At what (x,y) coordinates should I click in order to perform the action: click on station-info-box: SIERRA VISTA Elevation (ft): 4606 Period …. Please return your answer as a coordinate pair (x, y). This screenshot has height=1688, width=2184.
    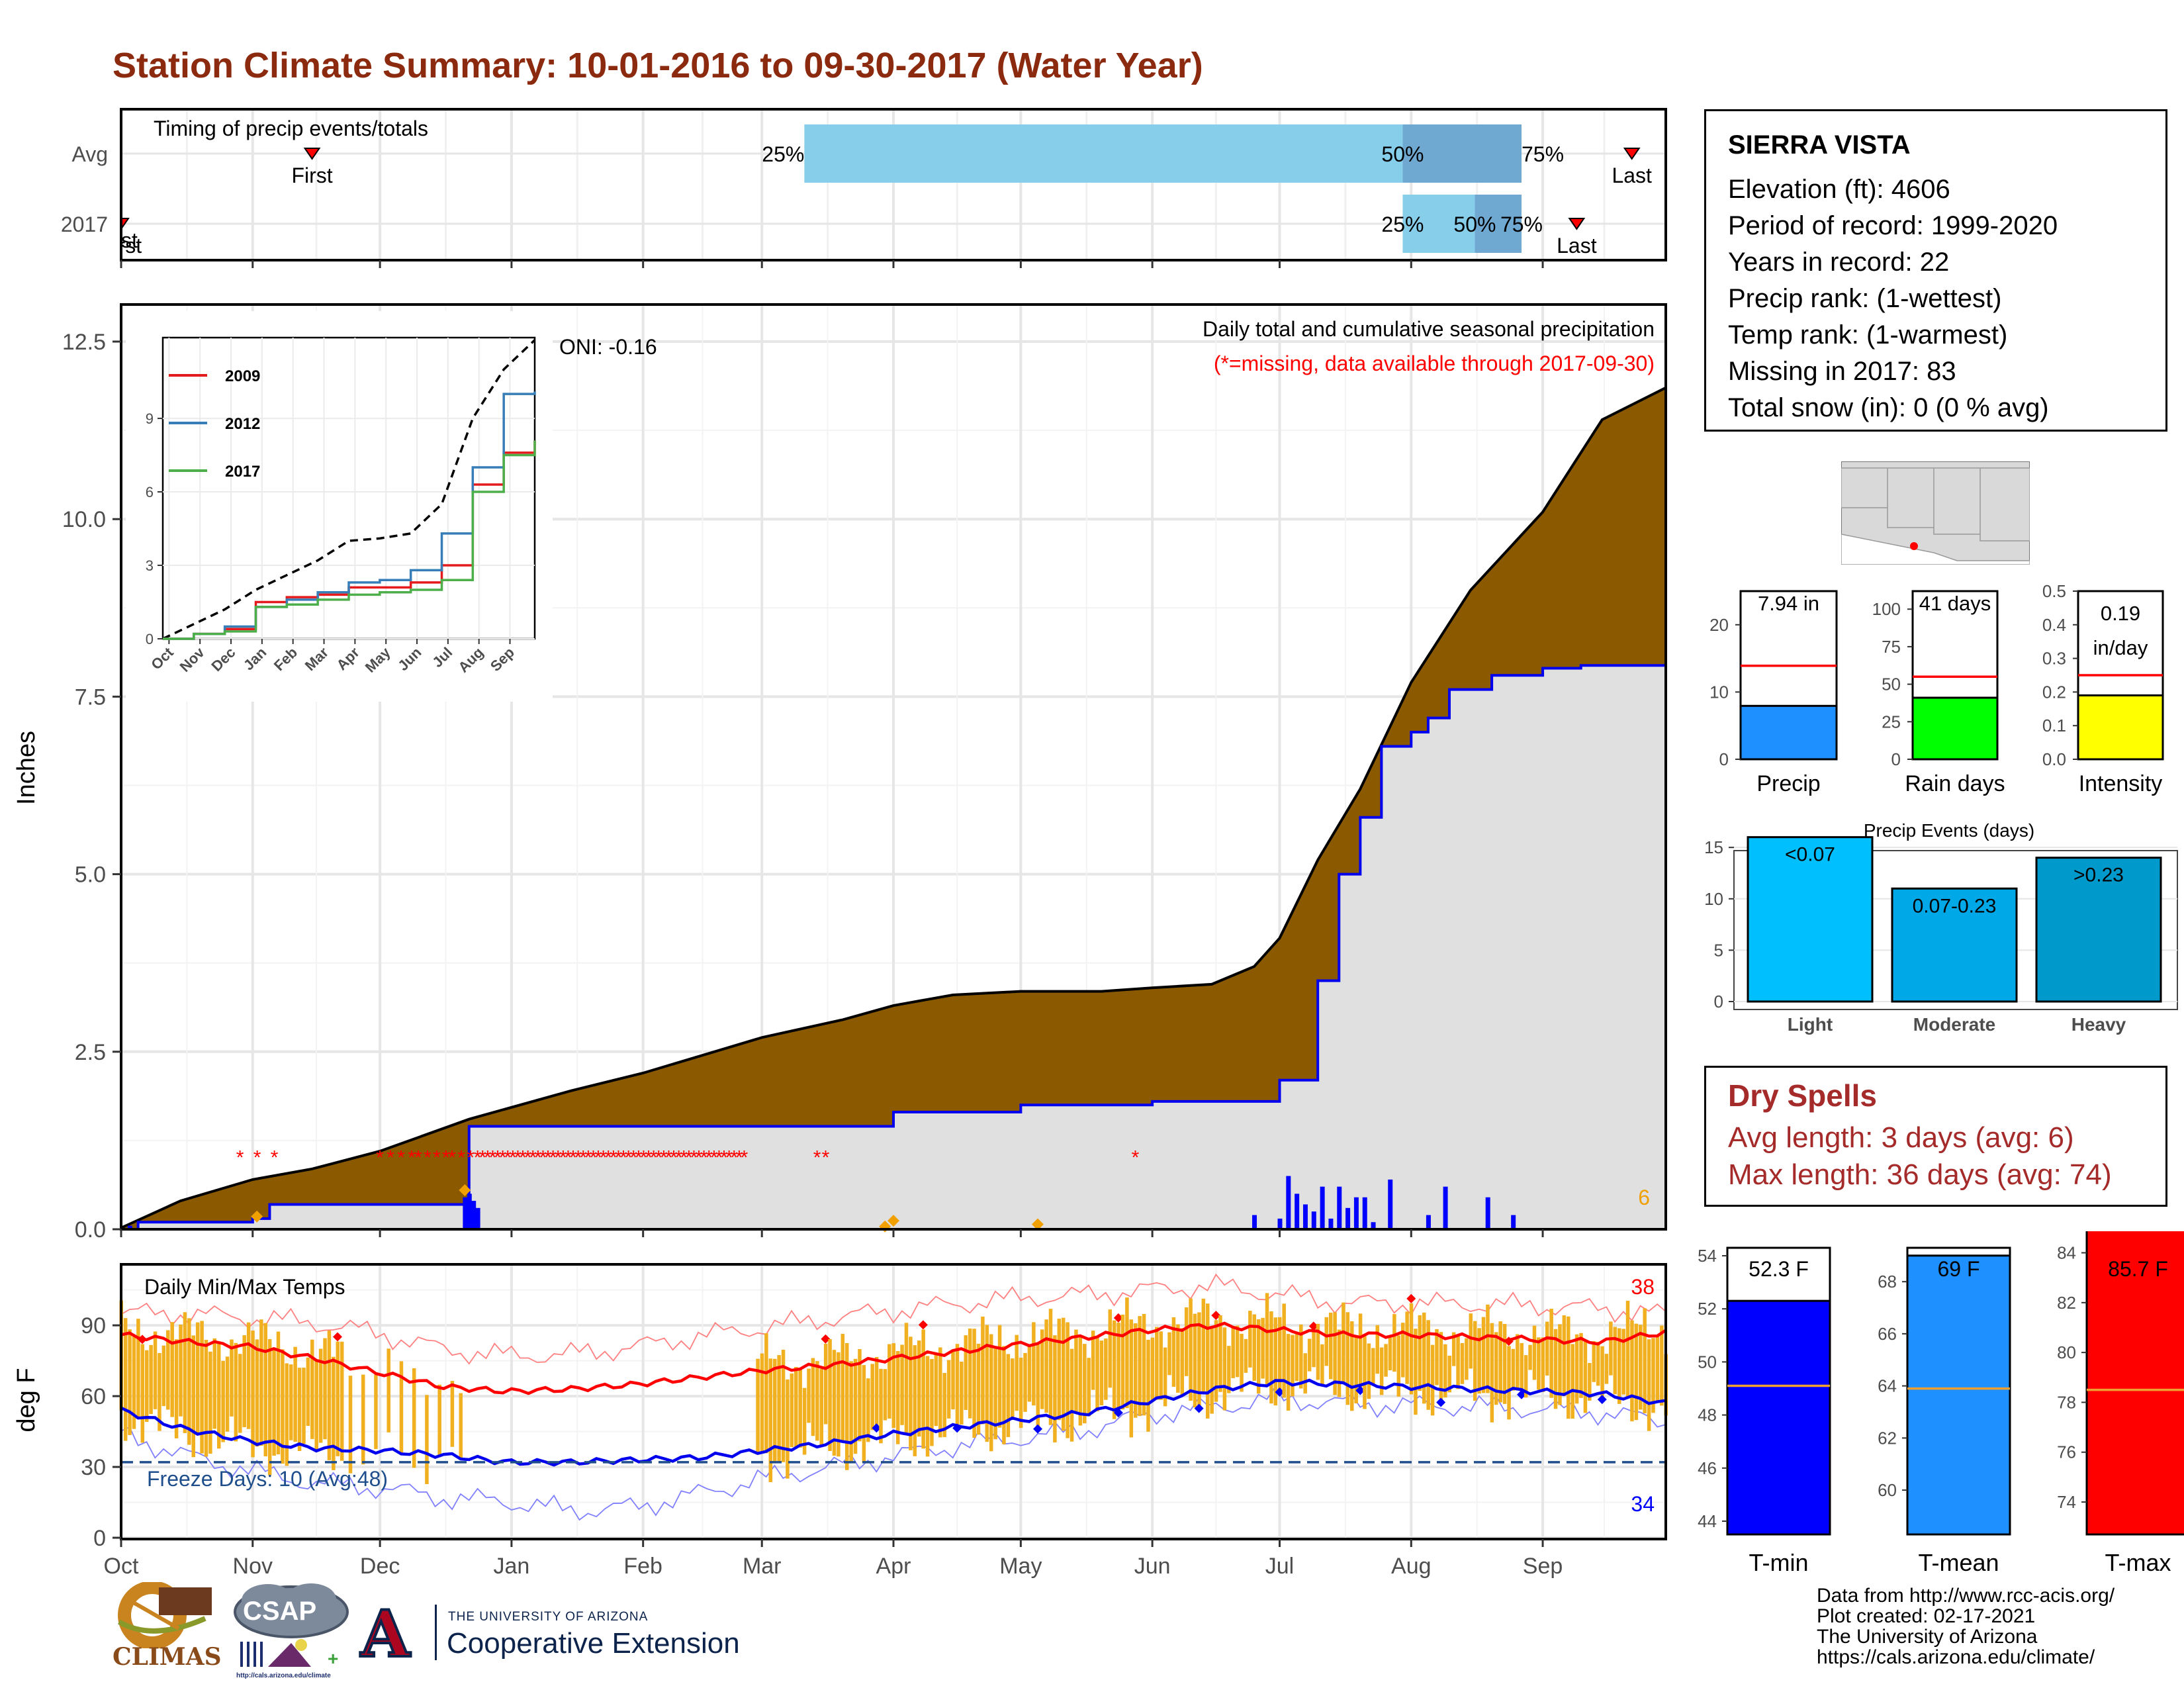
    Looking at the image, I should click on (1935, 270).